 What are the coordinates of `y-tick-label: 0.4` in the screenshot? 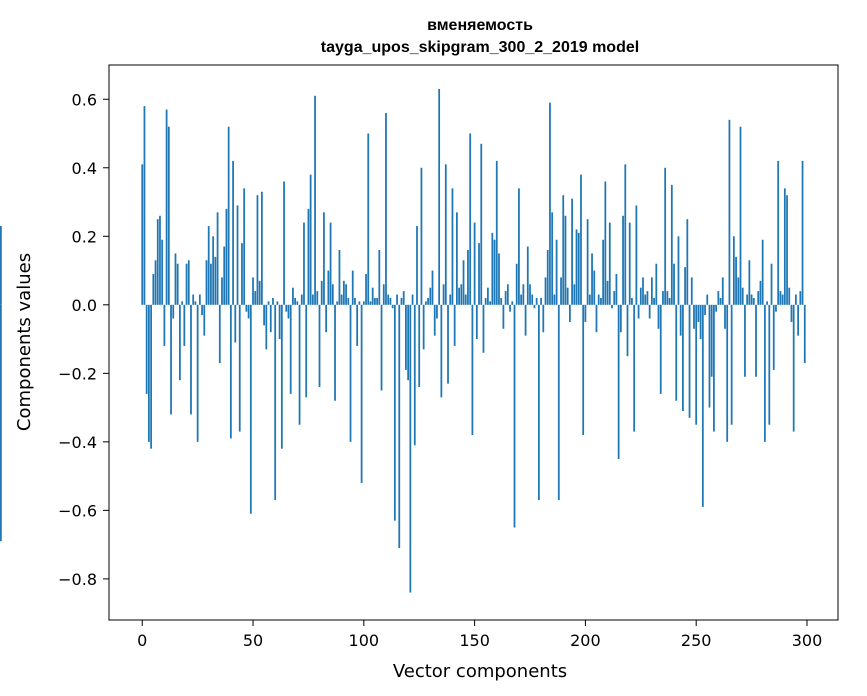 It's located at (84, 168).